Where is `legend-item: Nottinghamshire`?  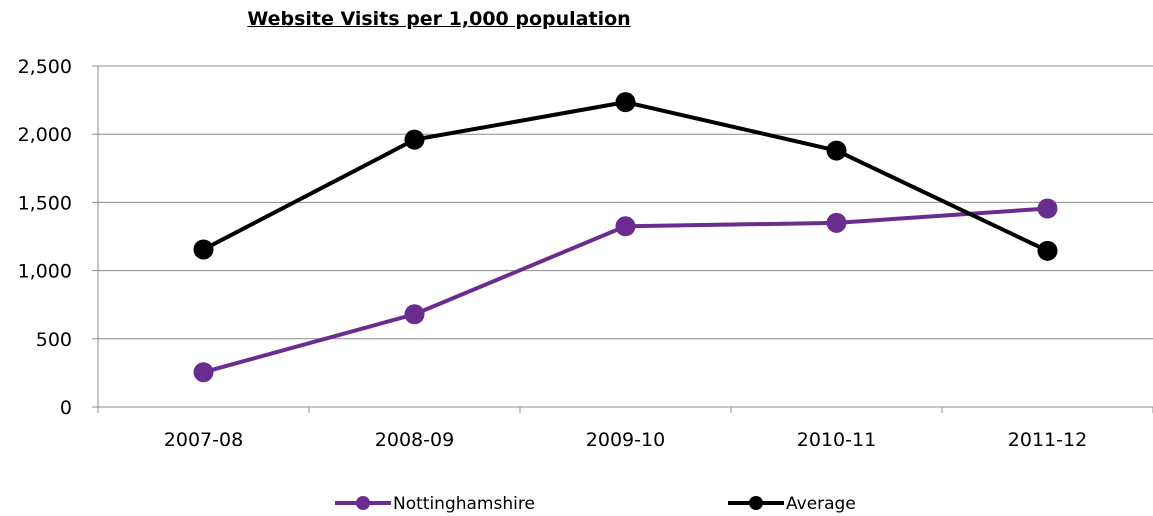
legend-item: Nottinghamshire is located at coordinates (435, 504).